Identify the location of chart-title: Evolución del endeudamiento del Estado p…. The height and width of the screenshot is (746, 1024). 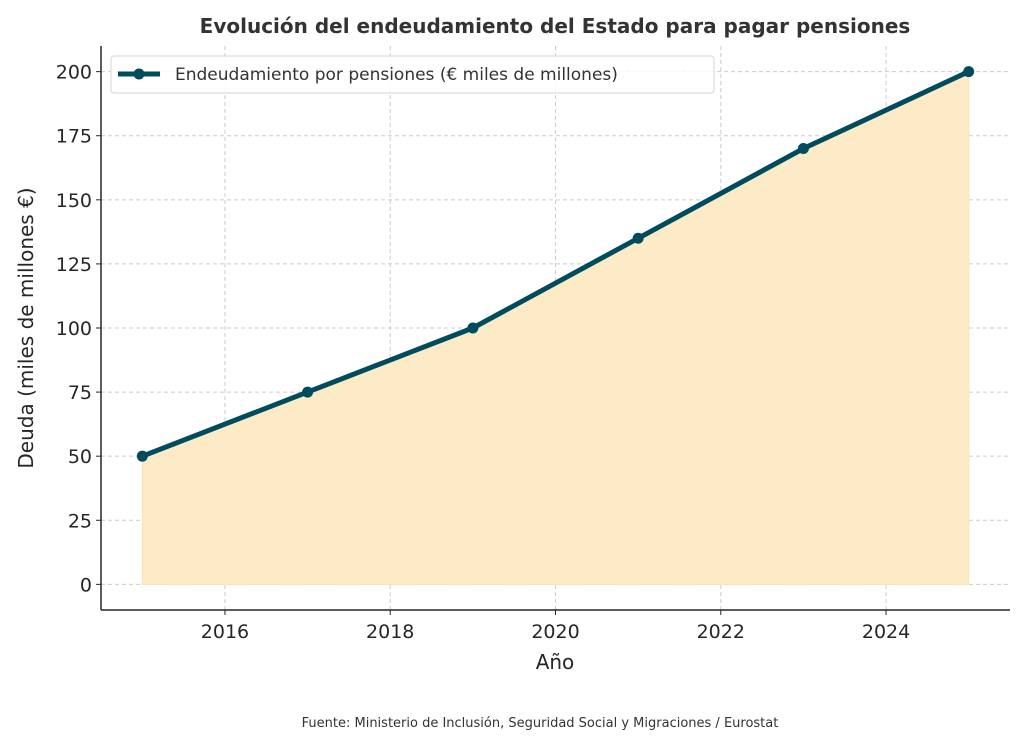
(555, 26).